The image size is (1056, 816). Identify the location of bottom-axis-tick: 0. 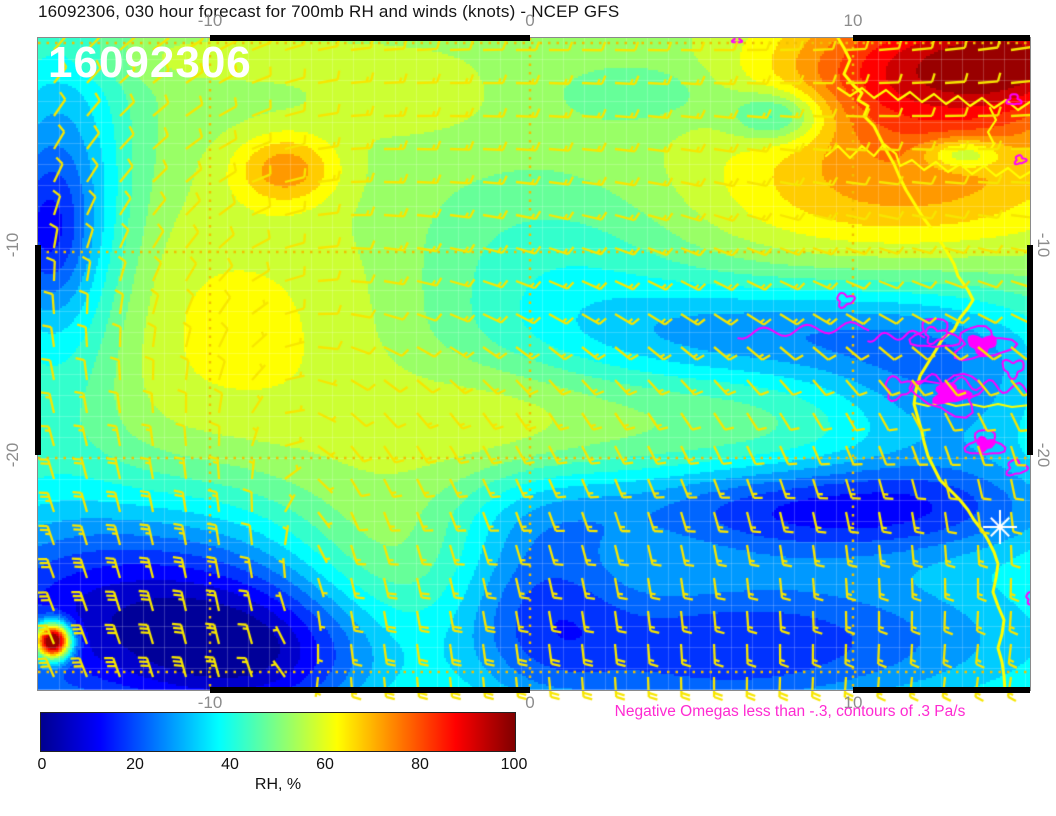
(530, 702).